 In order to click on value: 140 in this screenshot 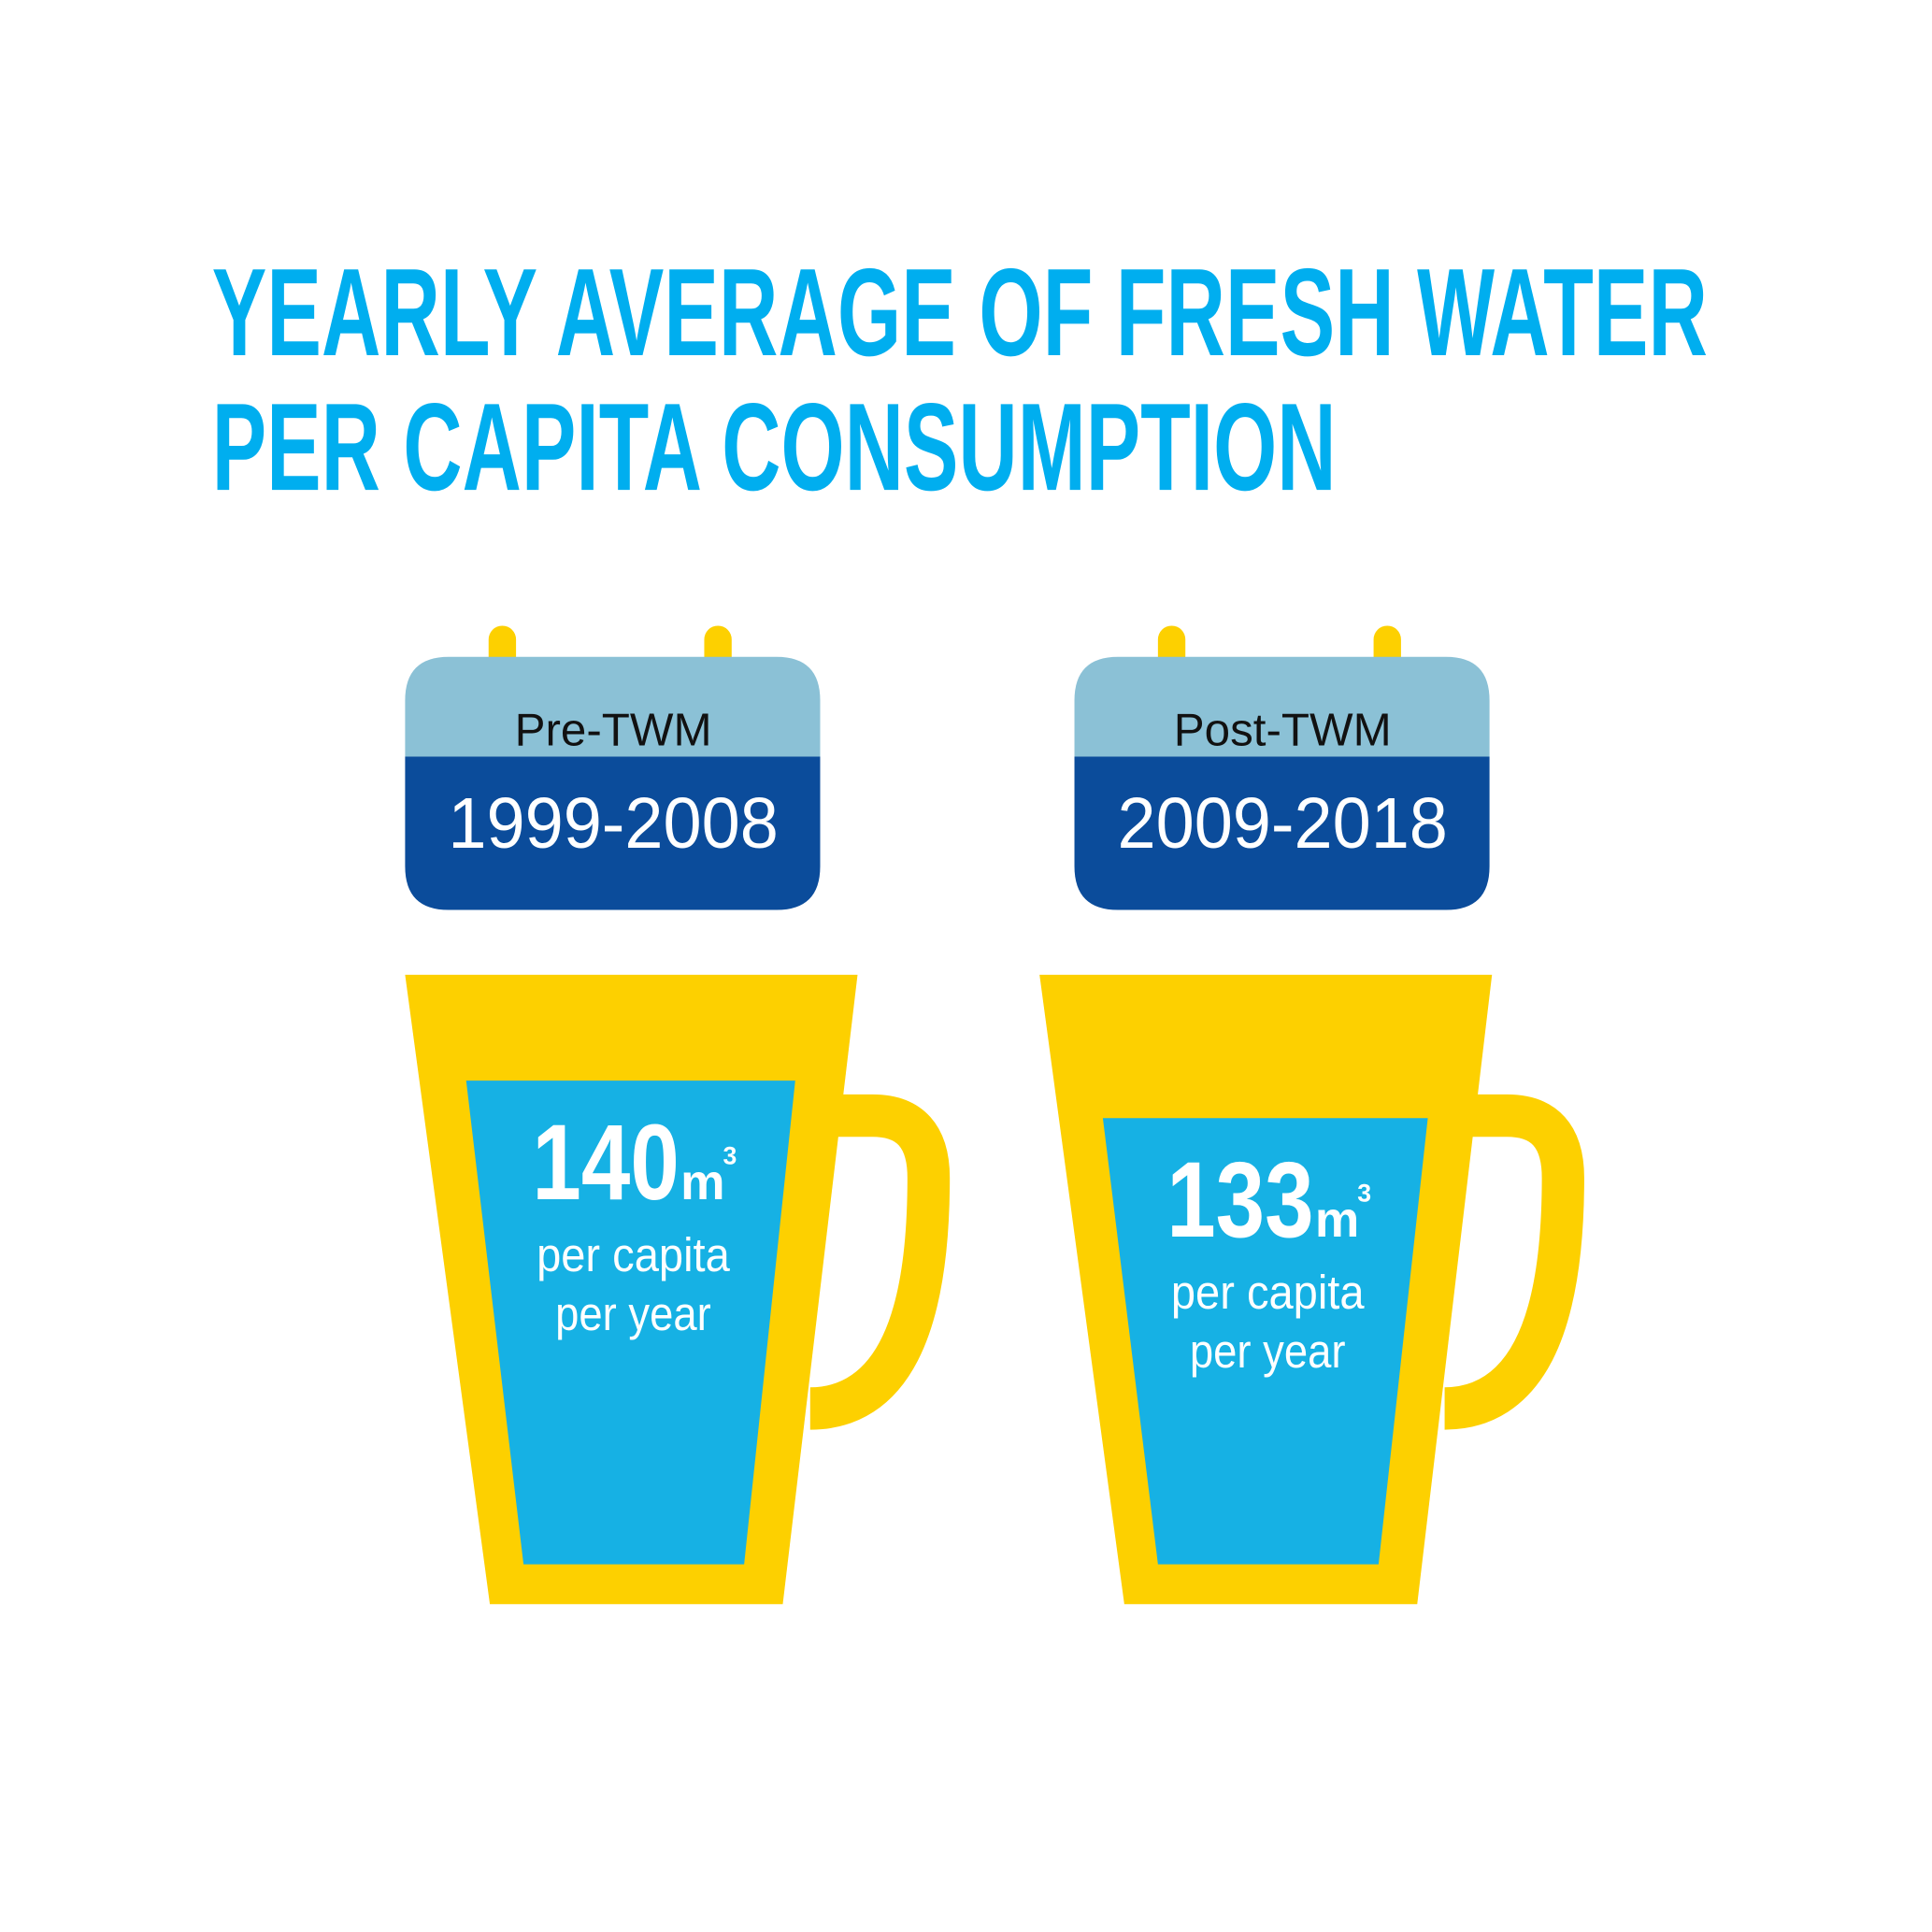, I will do `click(605, 1163)`.